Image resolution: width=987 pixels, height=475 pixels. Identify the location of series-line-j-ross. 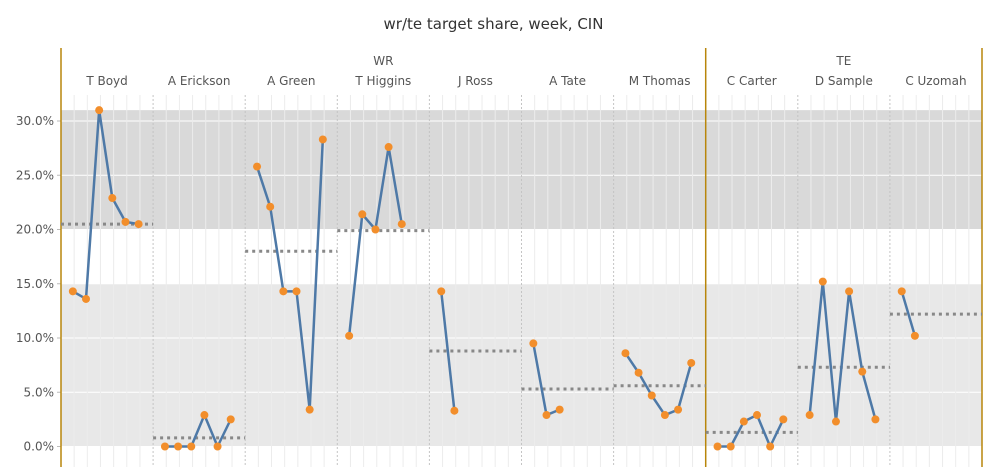
(447, 351).